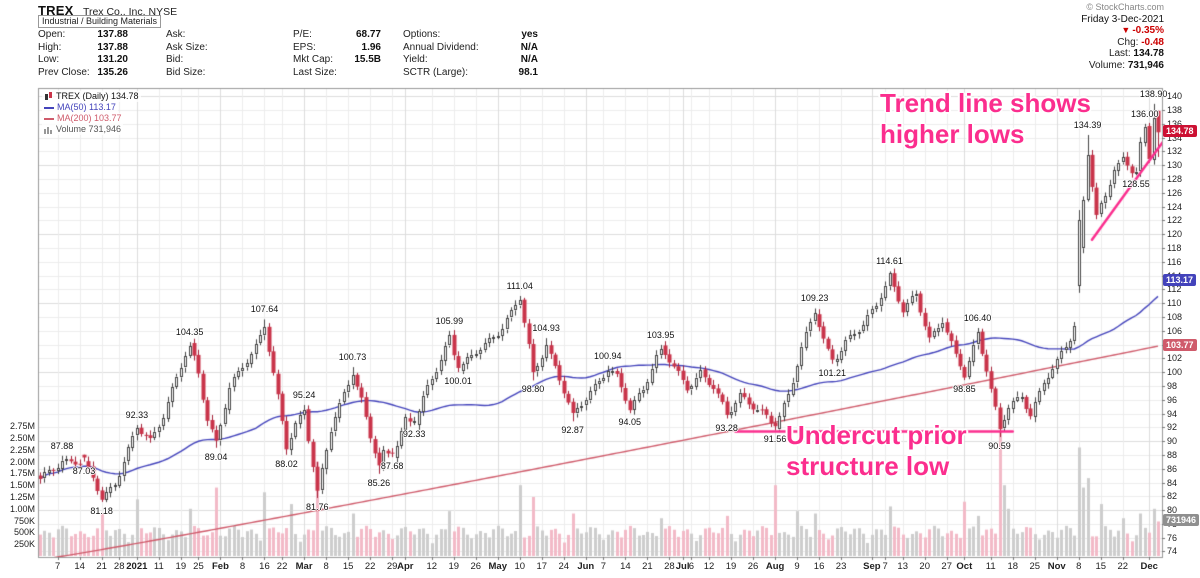 The width and height of the screenshot is (1200, 578). Describe the element at coordinates (86, 107) in the screenshot. I see `legend-ma50-text: MA(50) 113.17` at that location.